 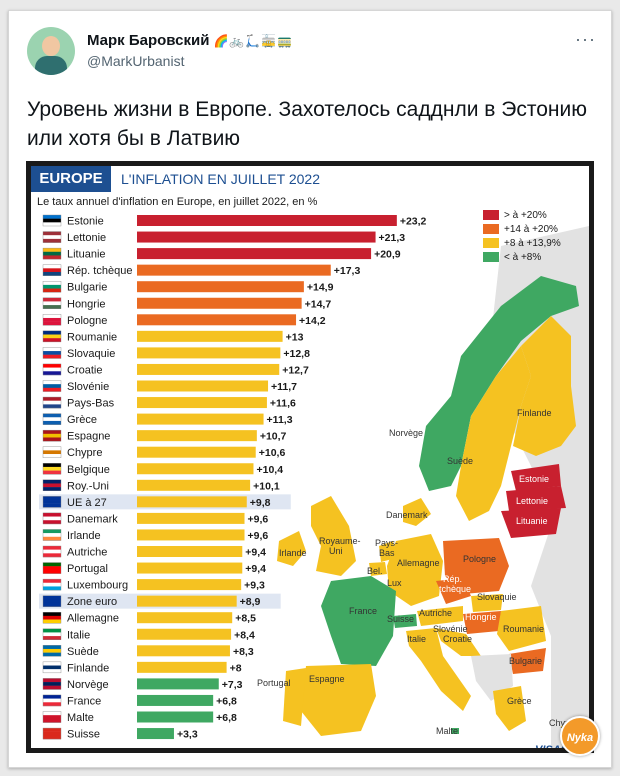 What do you see at coordinates (191, 535) in the screenshot?
I see `bar-irlande` at bounding box center [191, 535].